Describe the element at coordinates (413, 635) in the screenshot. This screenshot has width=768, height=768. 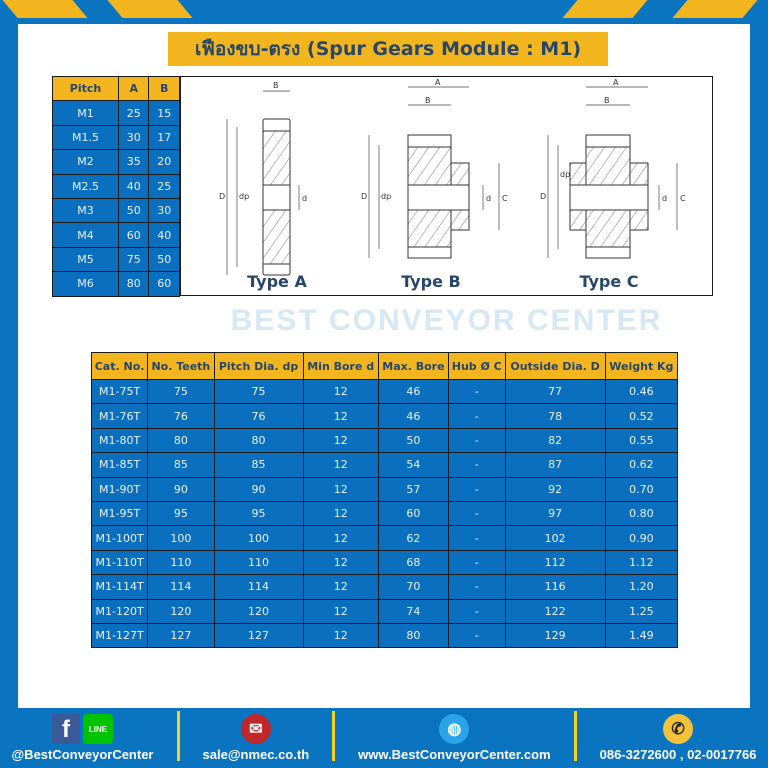
I see `table-cell: 80` at that location.